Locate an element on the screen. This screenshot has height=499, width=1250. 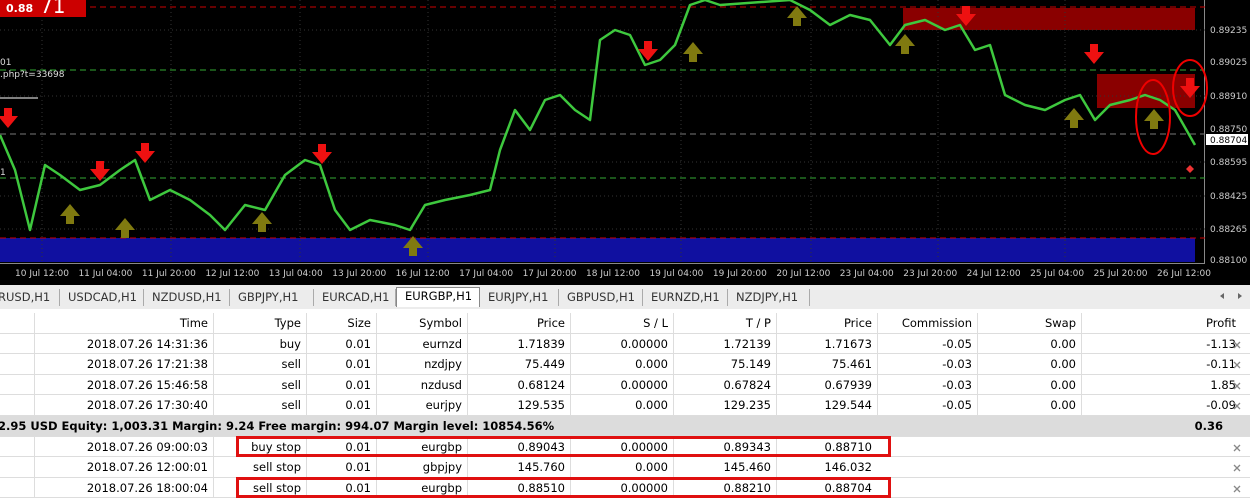
cell: eurjpy is located at coordinates (419, 405).